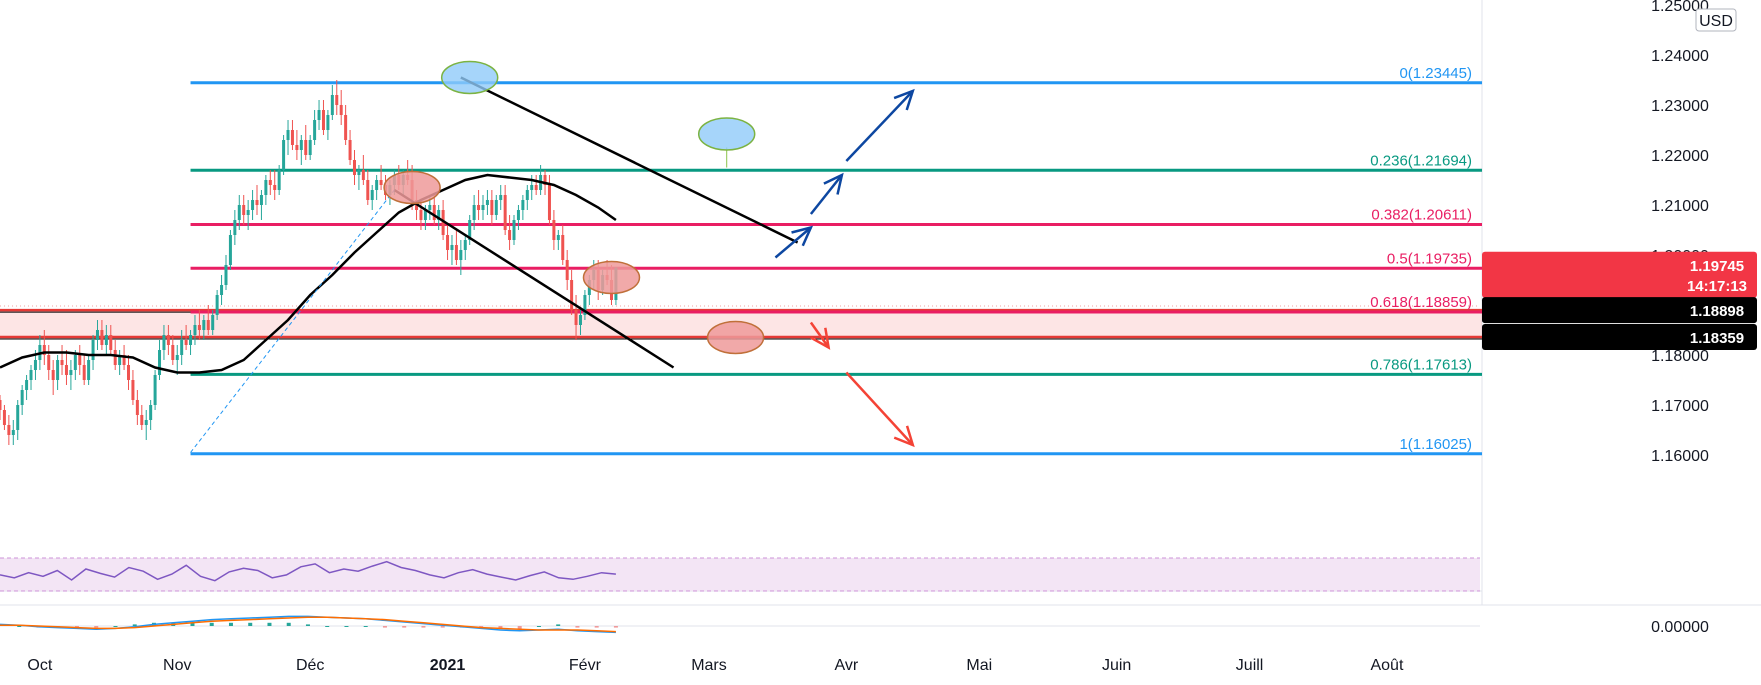  I want to click on macd-panel: 0.00000, so click(854, 625).